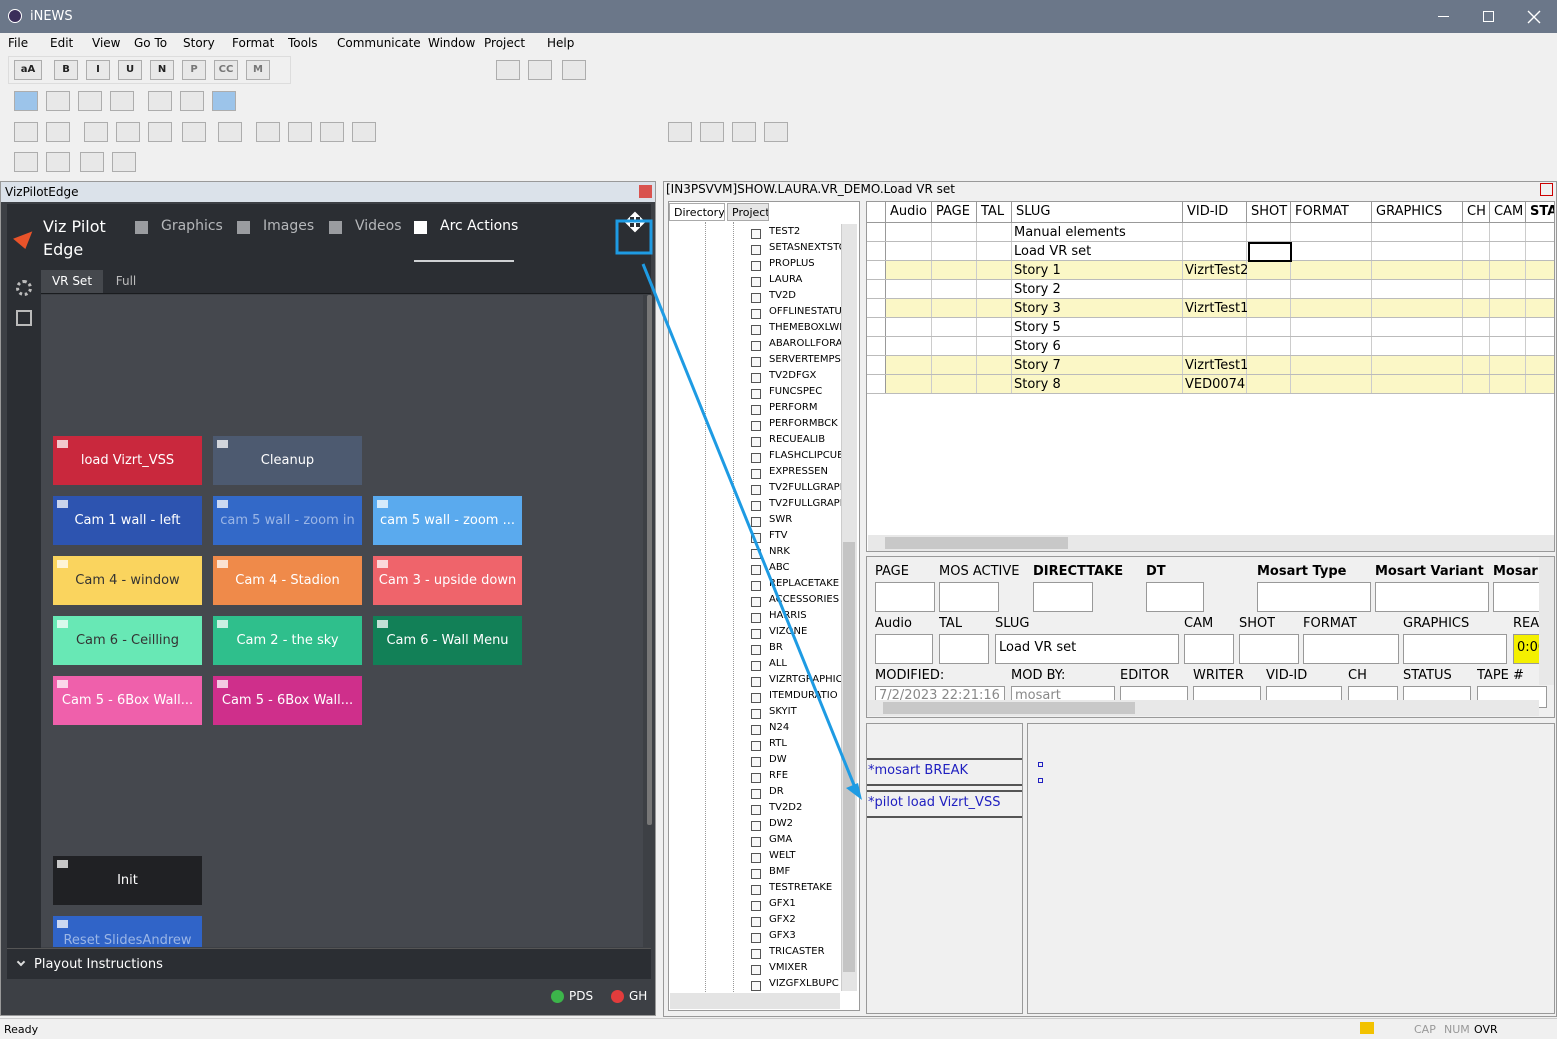 This screenshot has height=1039, width=1557. I want to click on directory-item: RFE, so click(779, 775).